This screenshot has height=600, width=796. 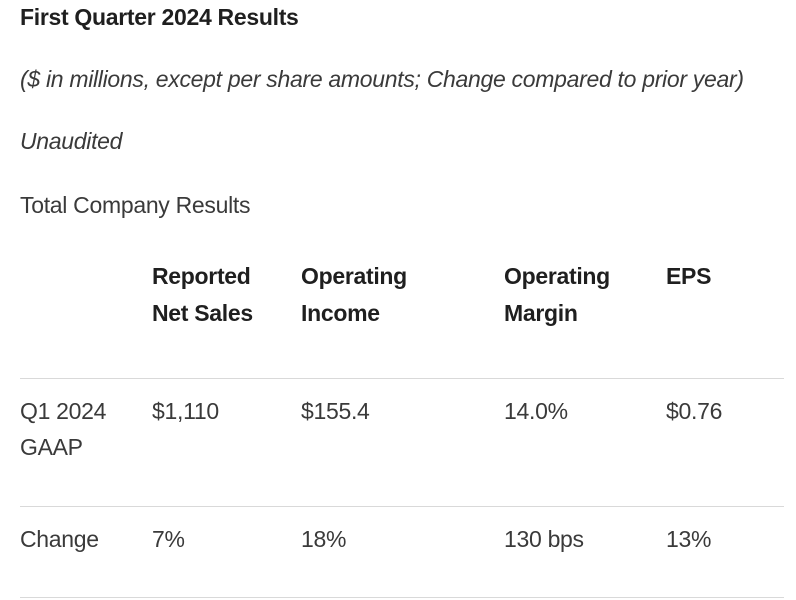 What do you see at coordinates (135, 205) in the screenshot?
I see `section-heading: Total Company Results` at bounding box center [135, 205].